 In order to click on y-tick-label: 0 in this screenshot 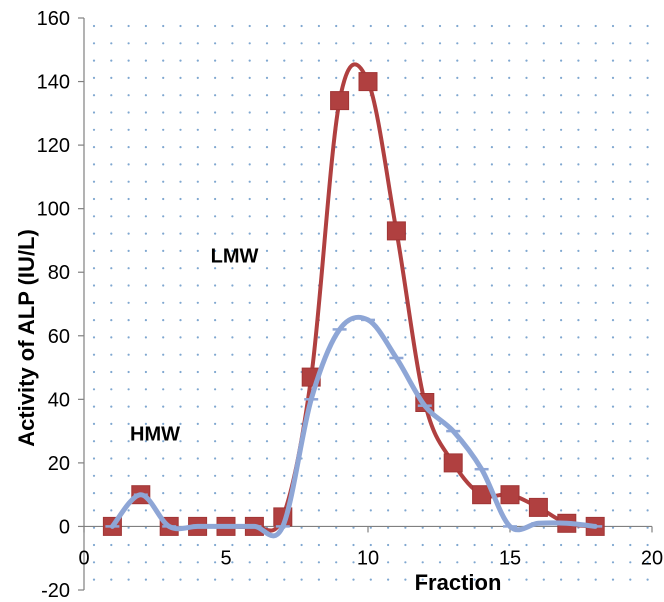, I will do `click(64, 527)`.